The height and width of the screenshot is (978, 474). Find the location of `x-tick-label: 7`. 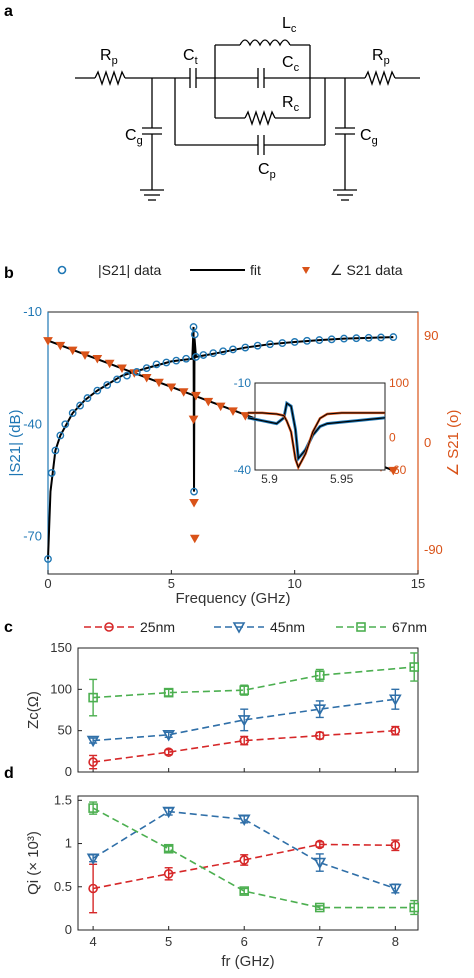

x-tick-label: 7 is located at coordinates (319, 941).